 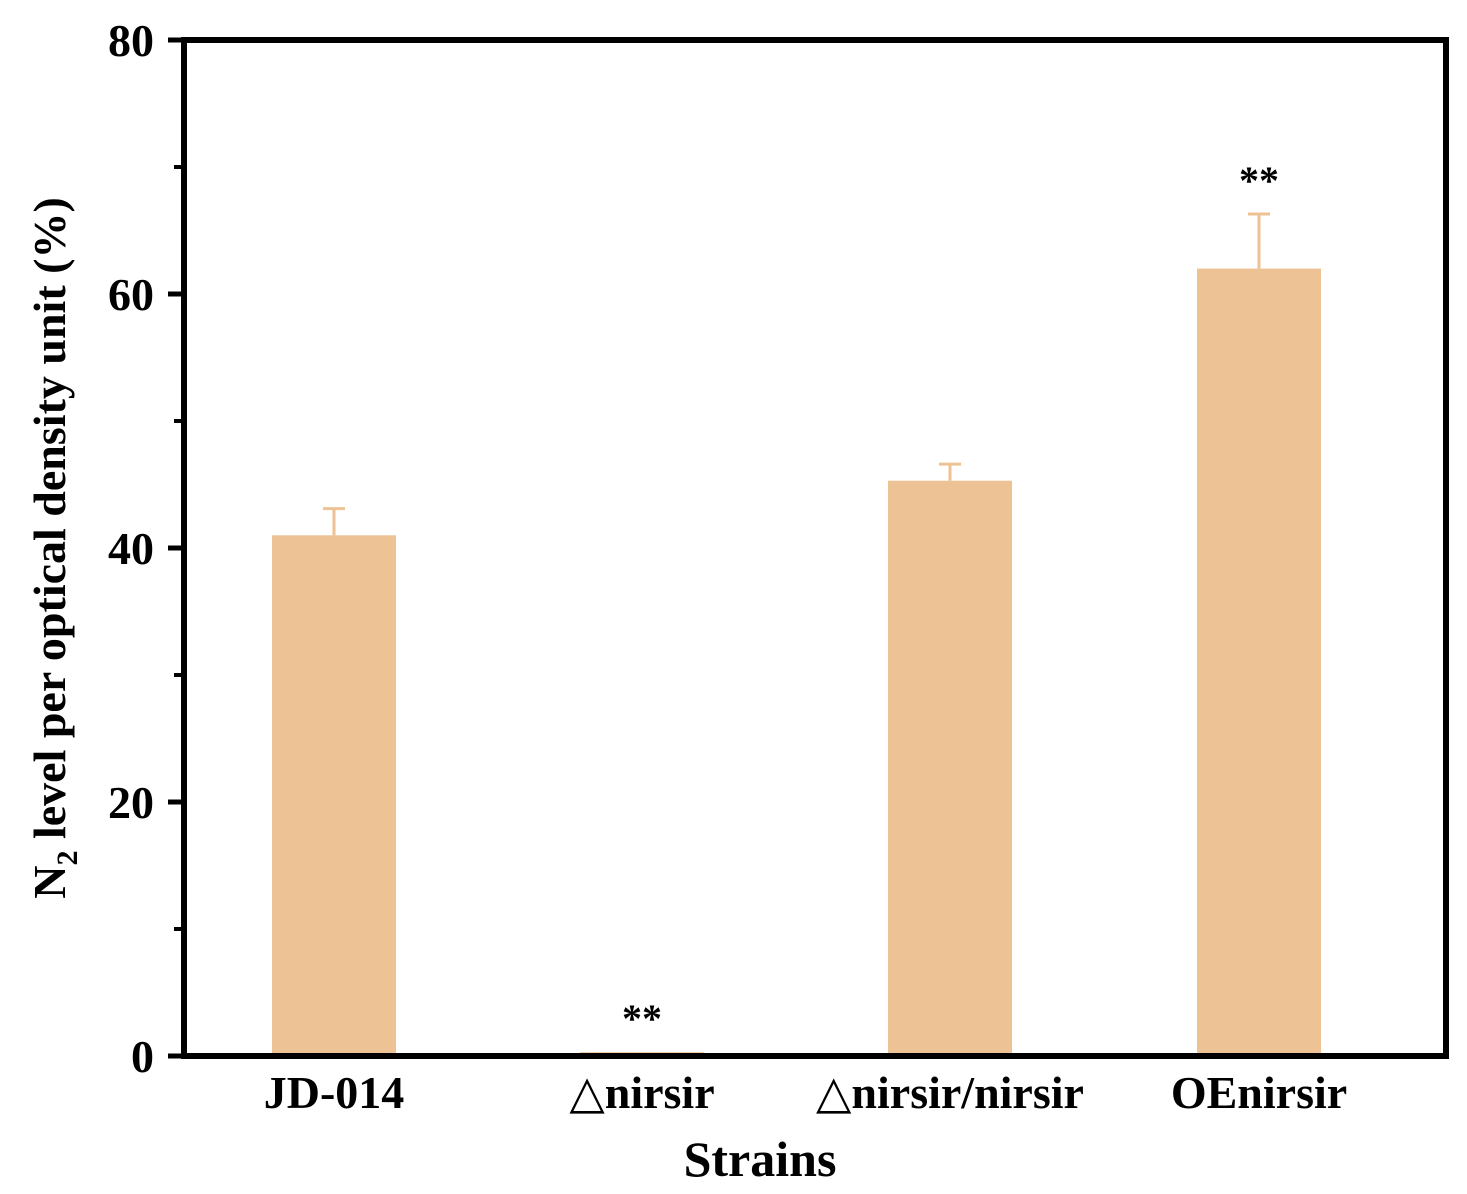 I want to click on y-ticks: 0 20 40 60 80, so click(x=146, y=548).